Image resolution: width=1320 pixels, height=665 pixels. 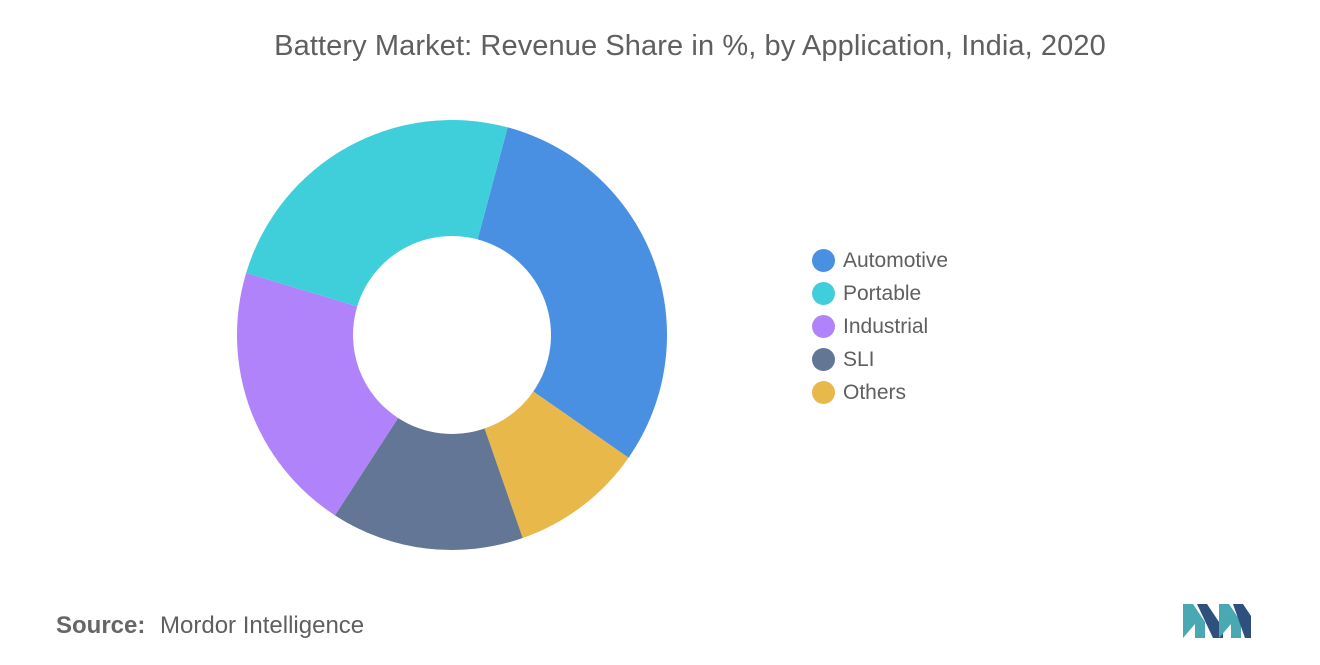 I want to click on donut-slice-industrial, so click(x=318, y=394).